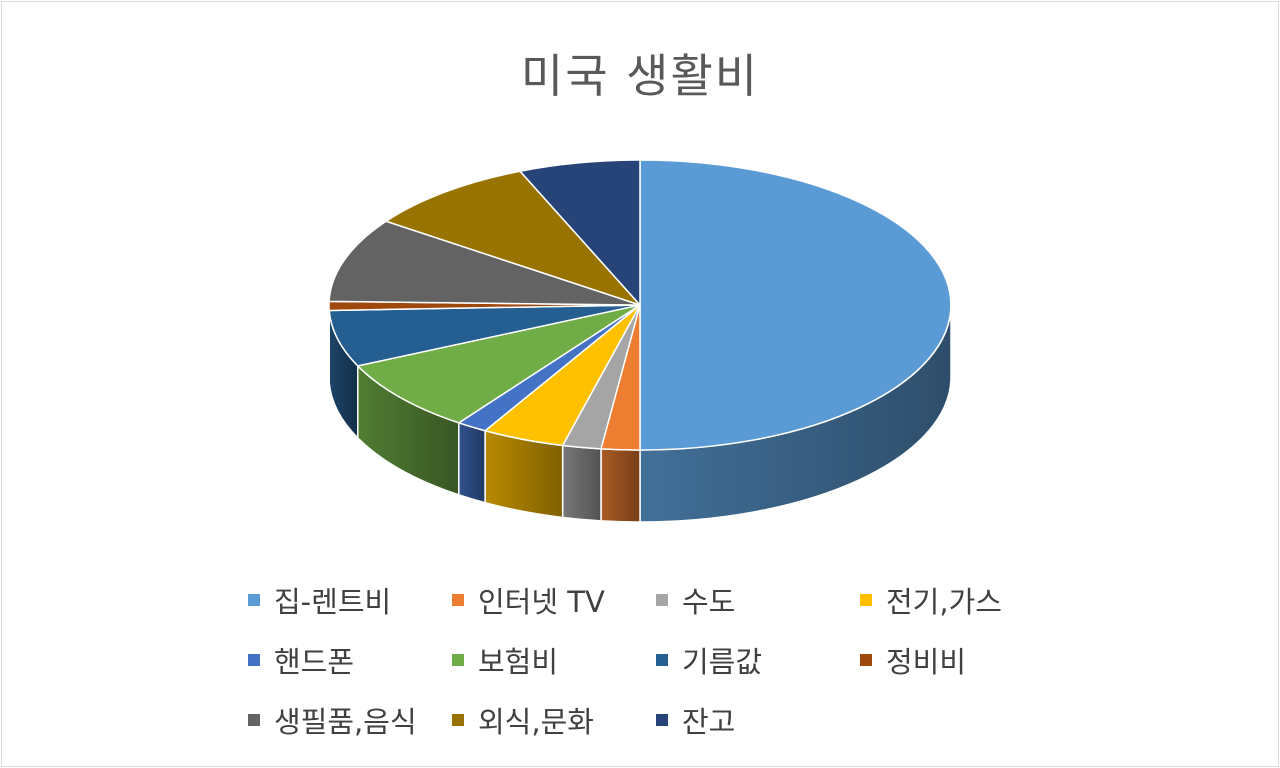  I want to click on legend-item: 보험비, so click(505, 660).